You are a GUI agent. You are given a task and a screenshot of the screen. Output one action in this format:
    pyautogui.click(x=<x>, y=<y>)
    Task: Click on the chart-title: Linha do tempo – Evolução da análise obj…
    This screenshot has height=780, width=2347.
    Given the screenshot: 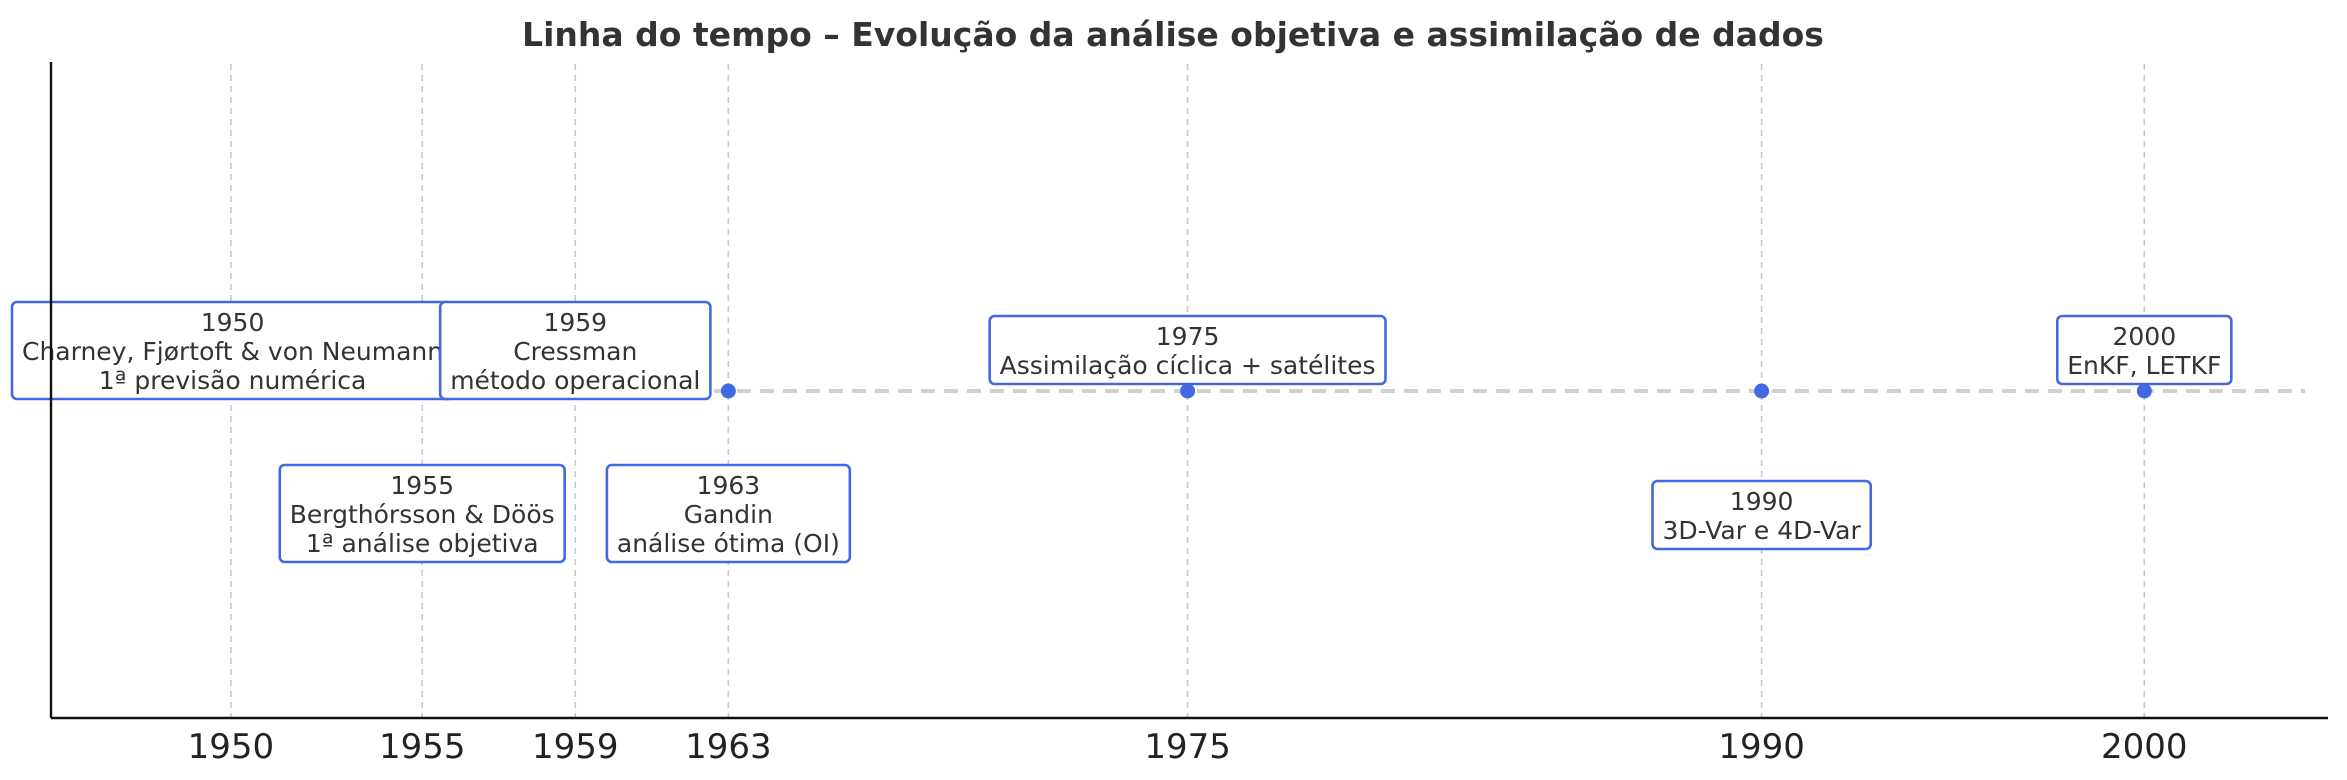 What is the action you would take?
    pyautogui.click(x=1173, y=34)
    